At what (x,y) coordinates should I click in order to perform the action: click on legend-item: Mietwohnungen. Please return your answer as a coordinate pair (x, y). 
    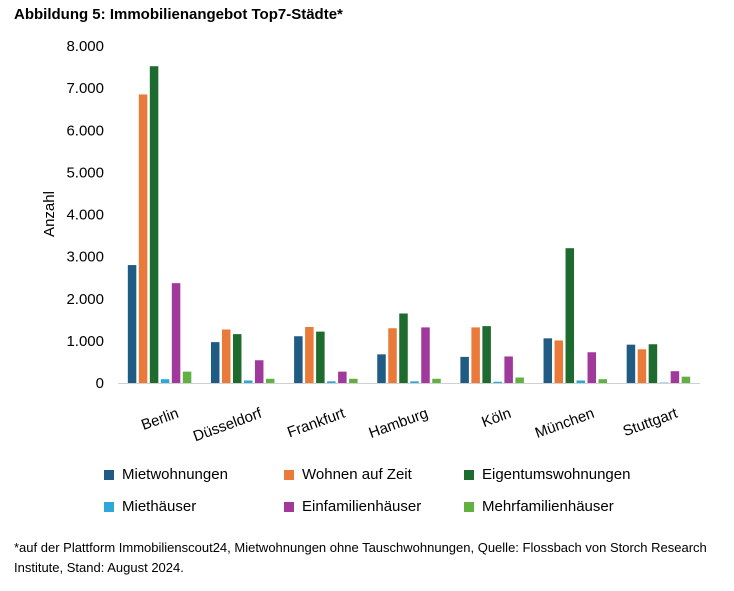
    Looking at the image, I should click on (166, 474).